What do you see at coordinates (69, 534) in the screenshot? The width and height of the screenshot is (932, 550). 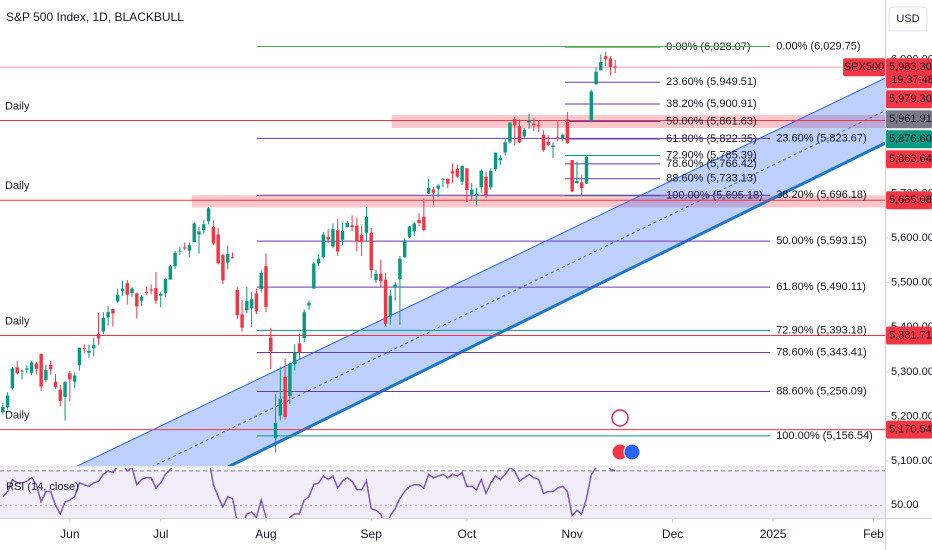 I see `x-tick-label: Jun` at bounding box center [69, 534].